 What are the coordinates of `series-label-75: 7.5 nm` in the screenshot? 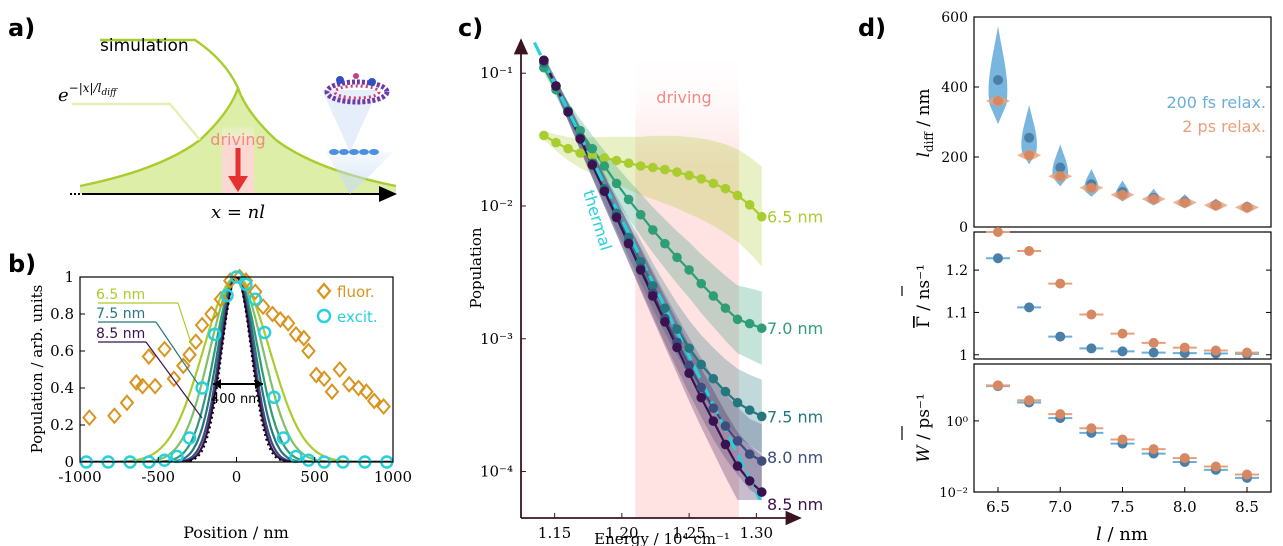 It's located at (120, 314).